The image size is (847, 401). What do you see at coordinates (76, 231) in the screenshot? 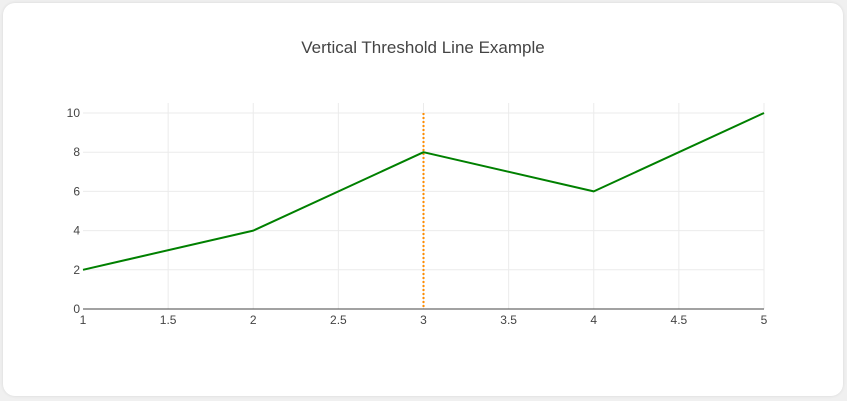
I see `y-tick-label: 4` at bounding box center [76, 231].